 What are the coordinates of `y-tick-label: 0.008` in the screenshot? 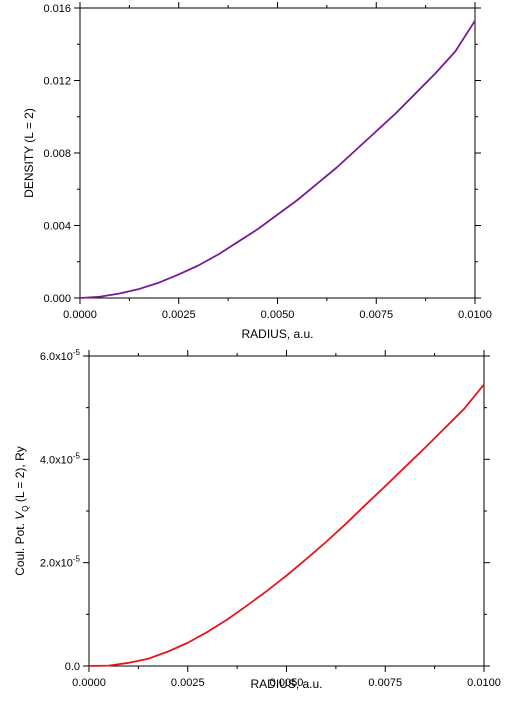 It's located at (57, 154).